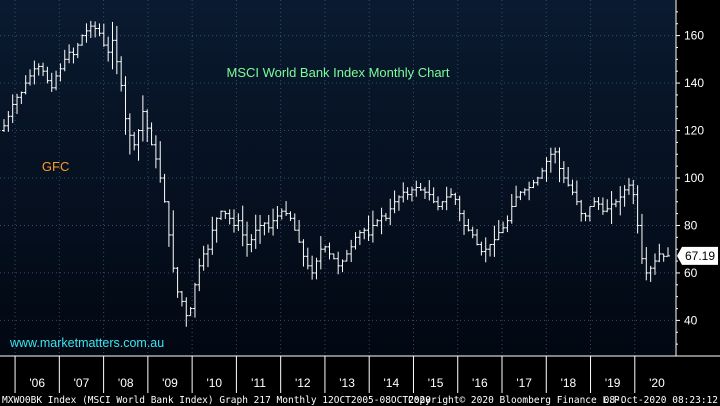 The height and width of the screenshot is (406, 720). What do you see at coordinates (691, 320) in the screenshot?
I see `y-tick-label: 40` at bounding box center [691, 320].